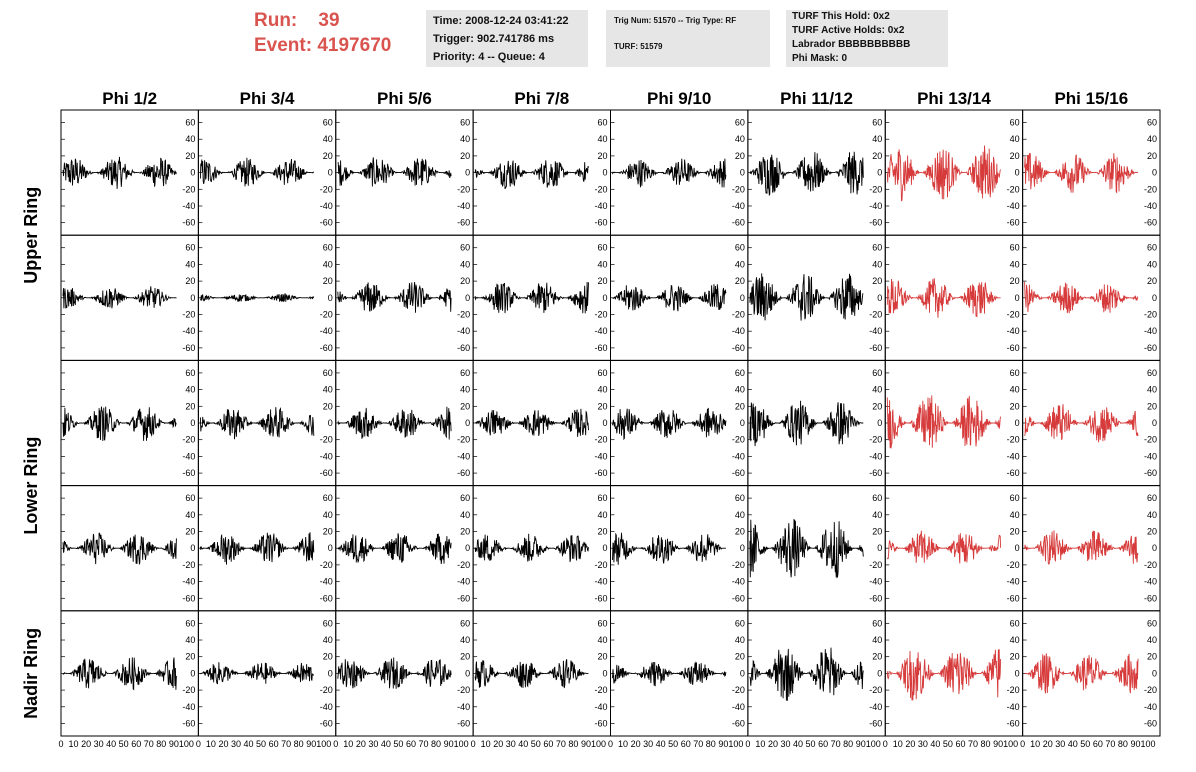  Describe the element at coordinates (31, 673) in the screenshot. I see `row-label: Nadir Ring` at that location.